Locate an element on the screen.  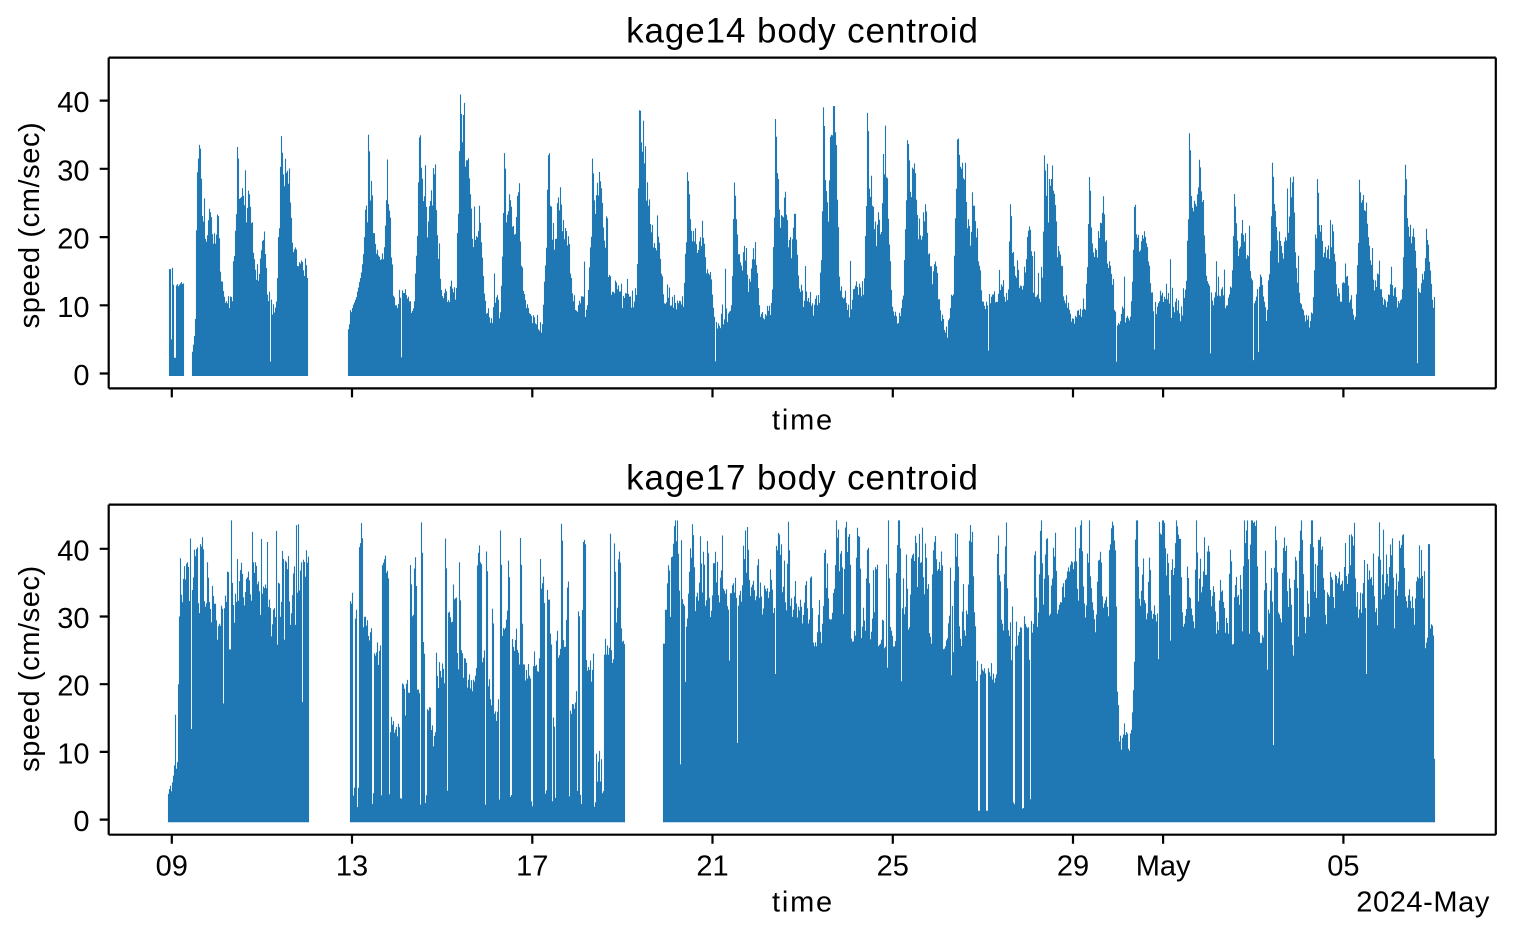
svg-text: 2024-May is located at coordinates (1423, 903).